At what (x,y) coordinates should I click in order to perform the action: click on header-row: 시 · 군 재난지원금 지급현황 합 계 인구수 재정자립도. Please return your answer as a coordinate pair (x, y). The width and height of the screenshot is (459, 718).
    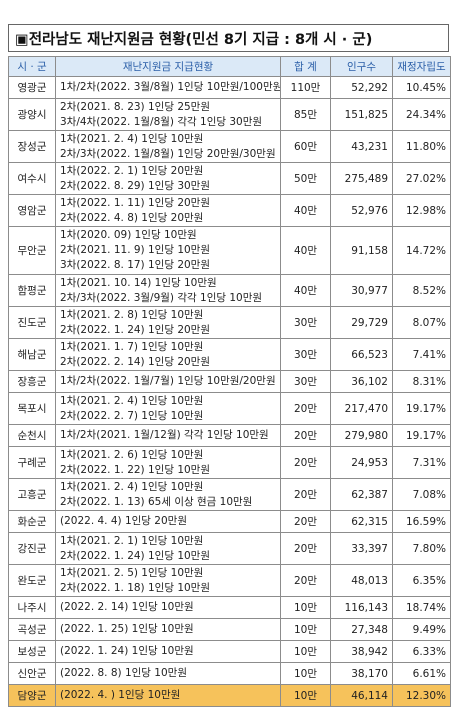
    Looking at the image, I should click on (229, 66).